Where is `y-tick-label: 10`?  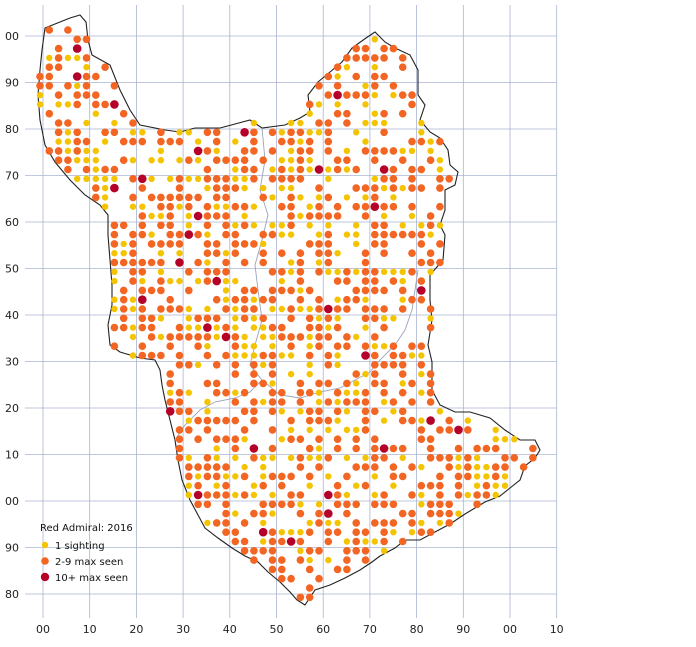 y-tick-label: 10 is located at coordinates (12, 455).